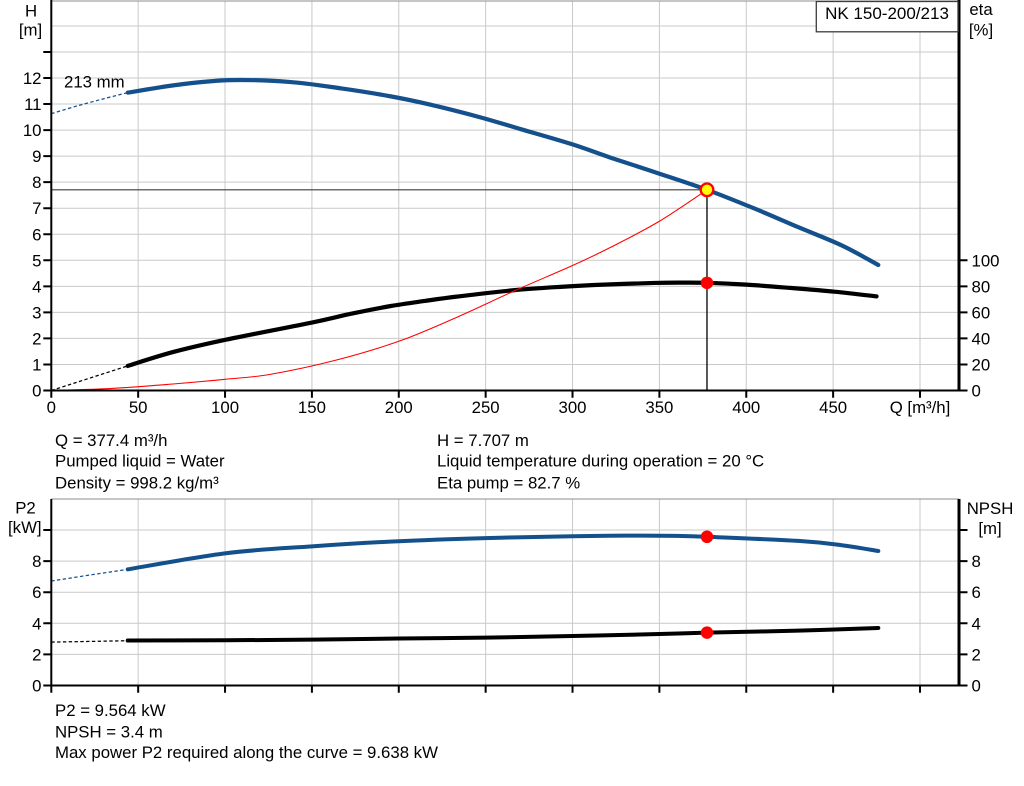 Image resolution: width=1024 pixels, height=786 pixels. What do you see at coordinates (508, 482) in the screenshot?
I see `svg-text: Eta pump = 82.7 %` at bounding box center [508, 482].